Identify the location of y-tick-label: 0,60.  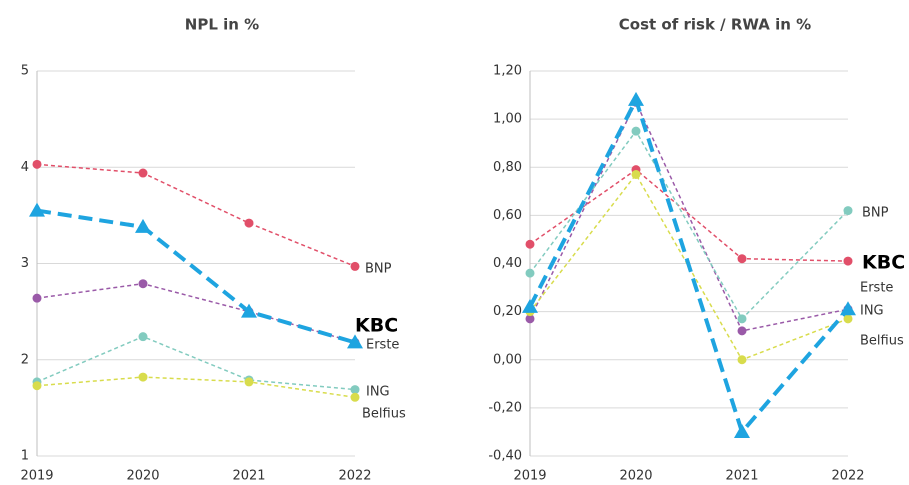
(507, 215).